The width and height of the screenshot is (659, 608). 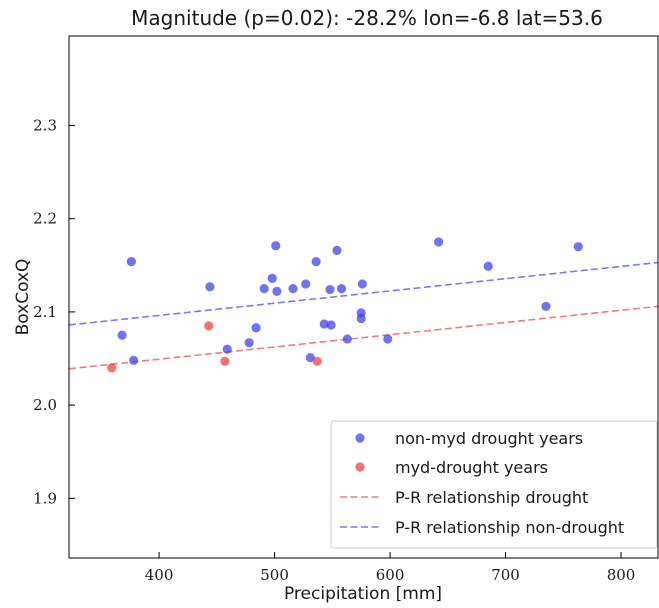 I want to click on x-axis: 400 500 600 700 800, so click(x=390, y=568).